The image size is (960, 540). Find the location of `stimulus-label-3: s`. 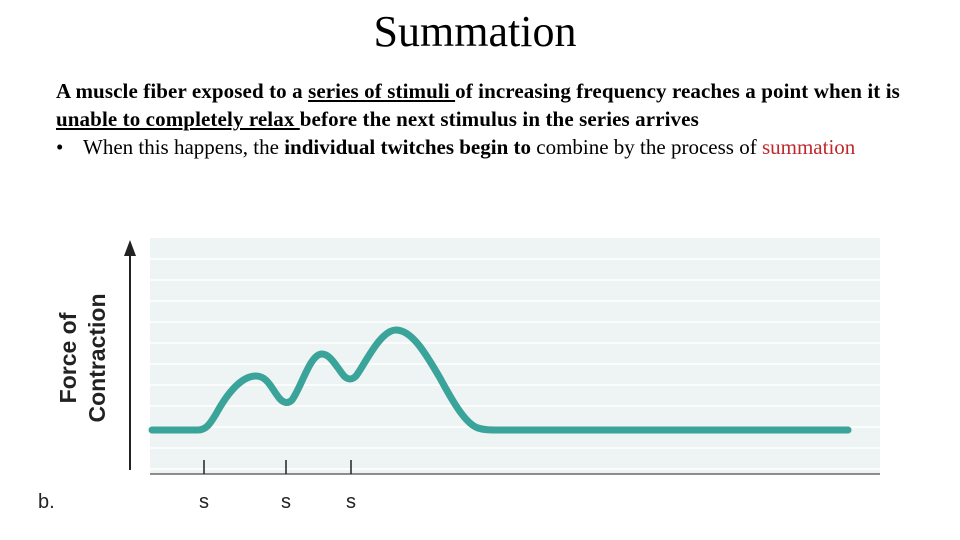

stimulus-label-3: s is located at coordinates (351, 502).